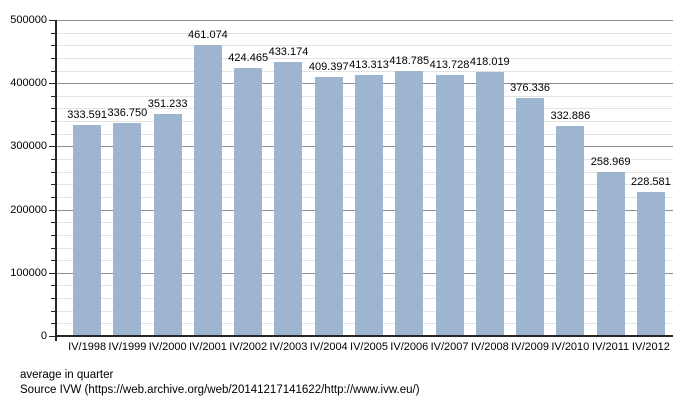 The width and height of the screenshot is (700, 400). Describe the element at coordinates (489, 347) in the screenshot. I see `x-axis-label: IV/2008` at that location.